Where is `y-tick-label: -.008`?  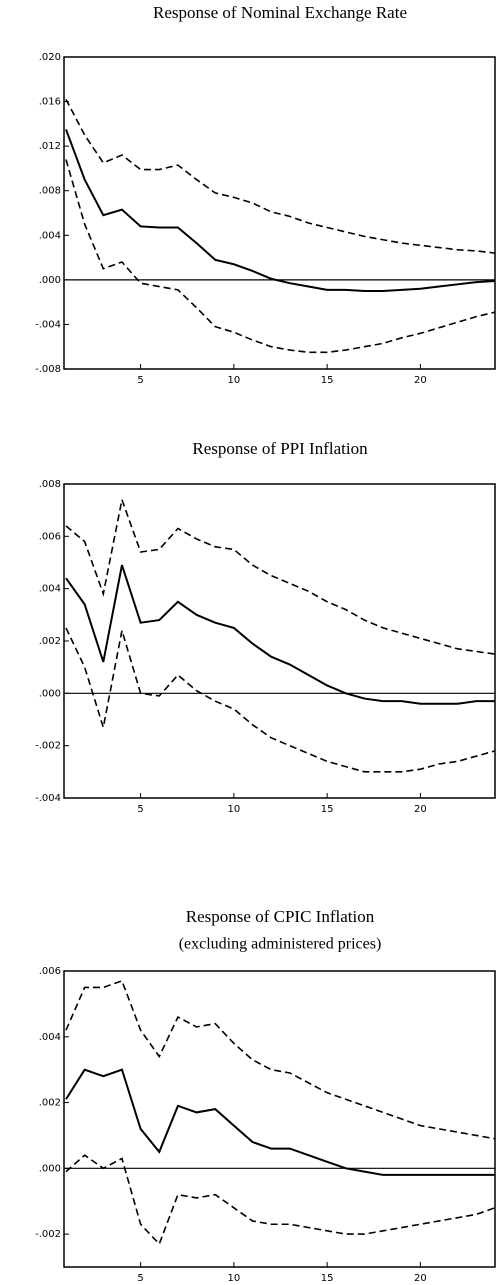 y-tick-label: -.008 is located at coordinates (48, 369).